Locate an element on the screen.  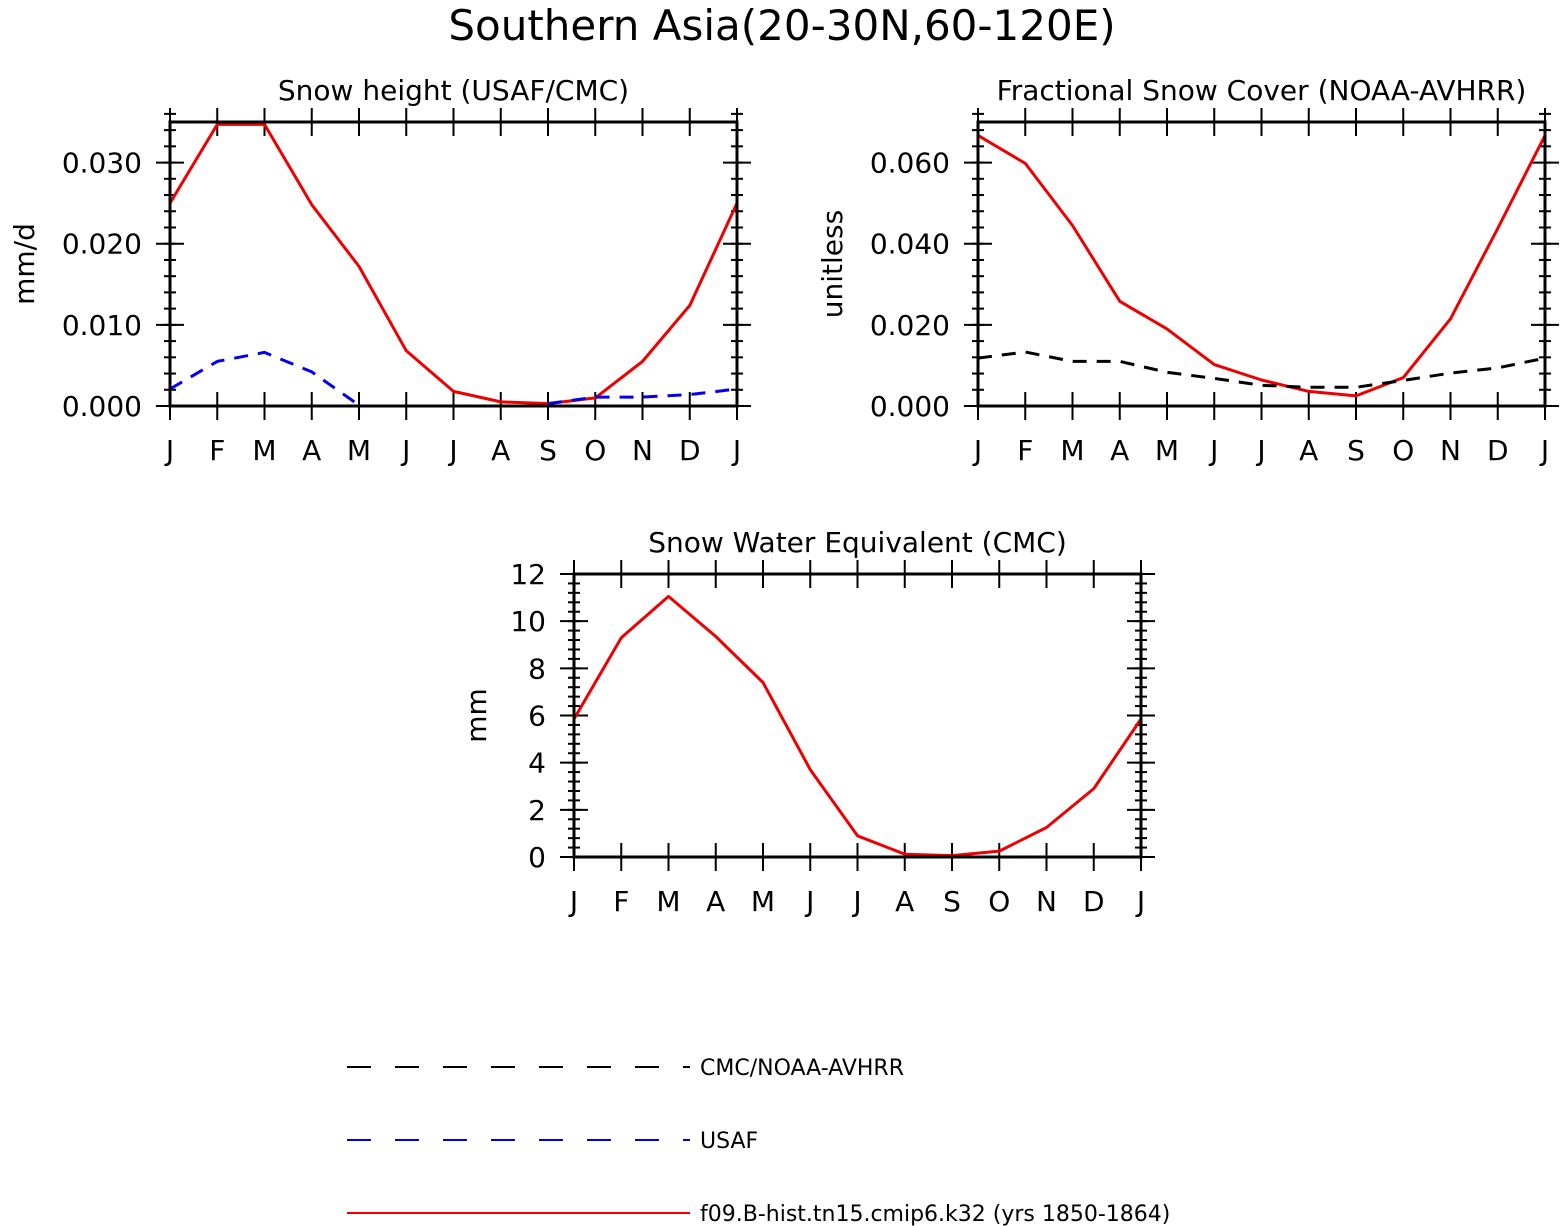
y-tick-label: 12 is located at coordinates (528, 574).